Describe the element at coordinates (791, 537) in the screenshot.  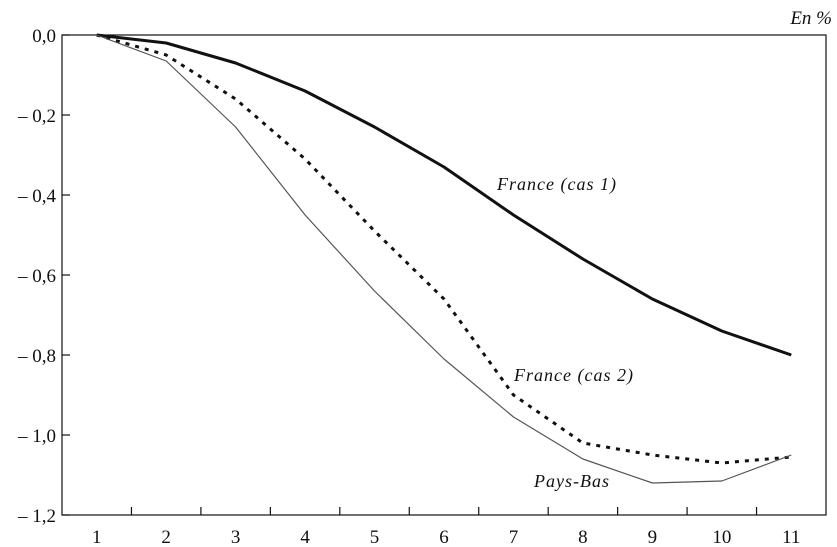
I see `x-tick-label: 11` at that location.